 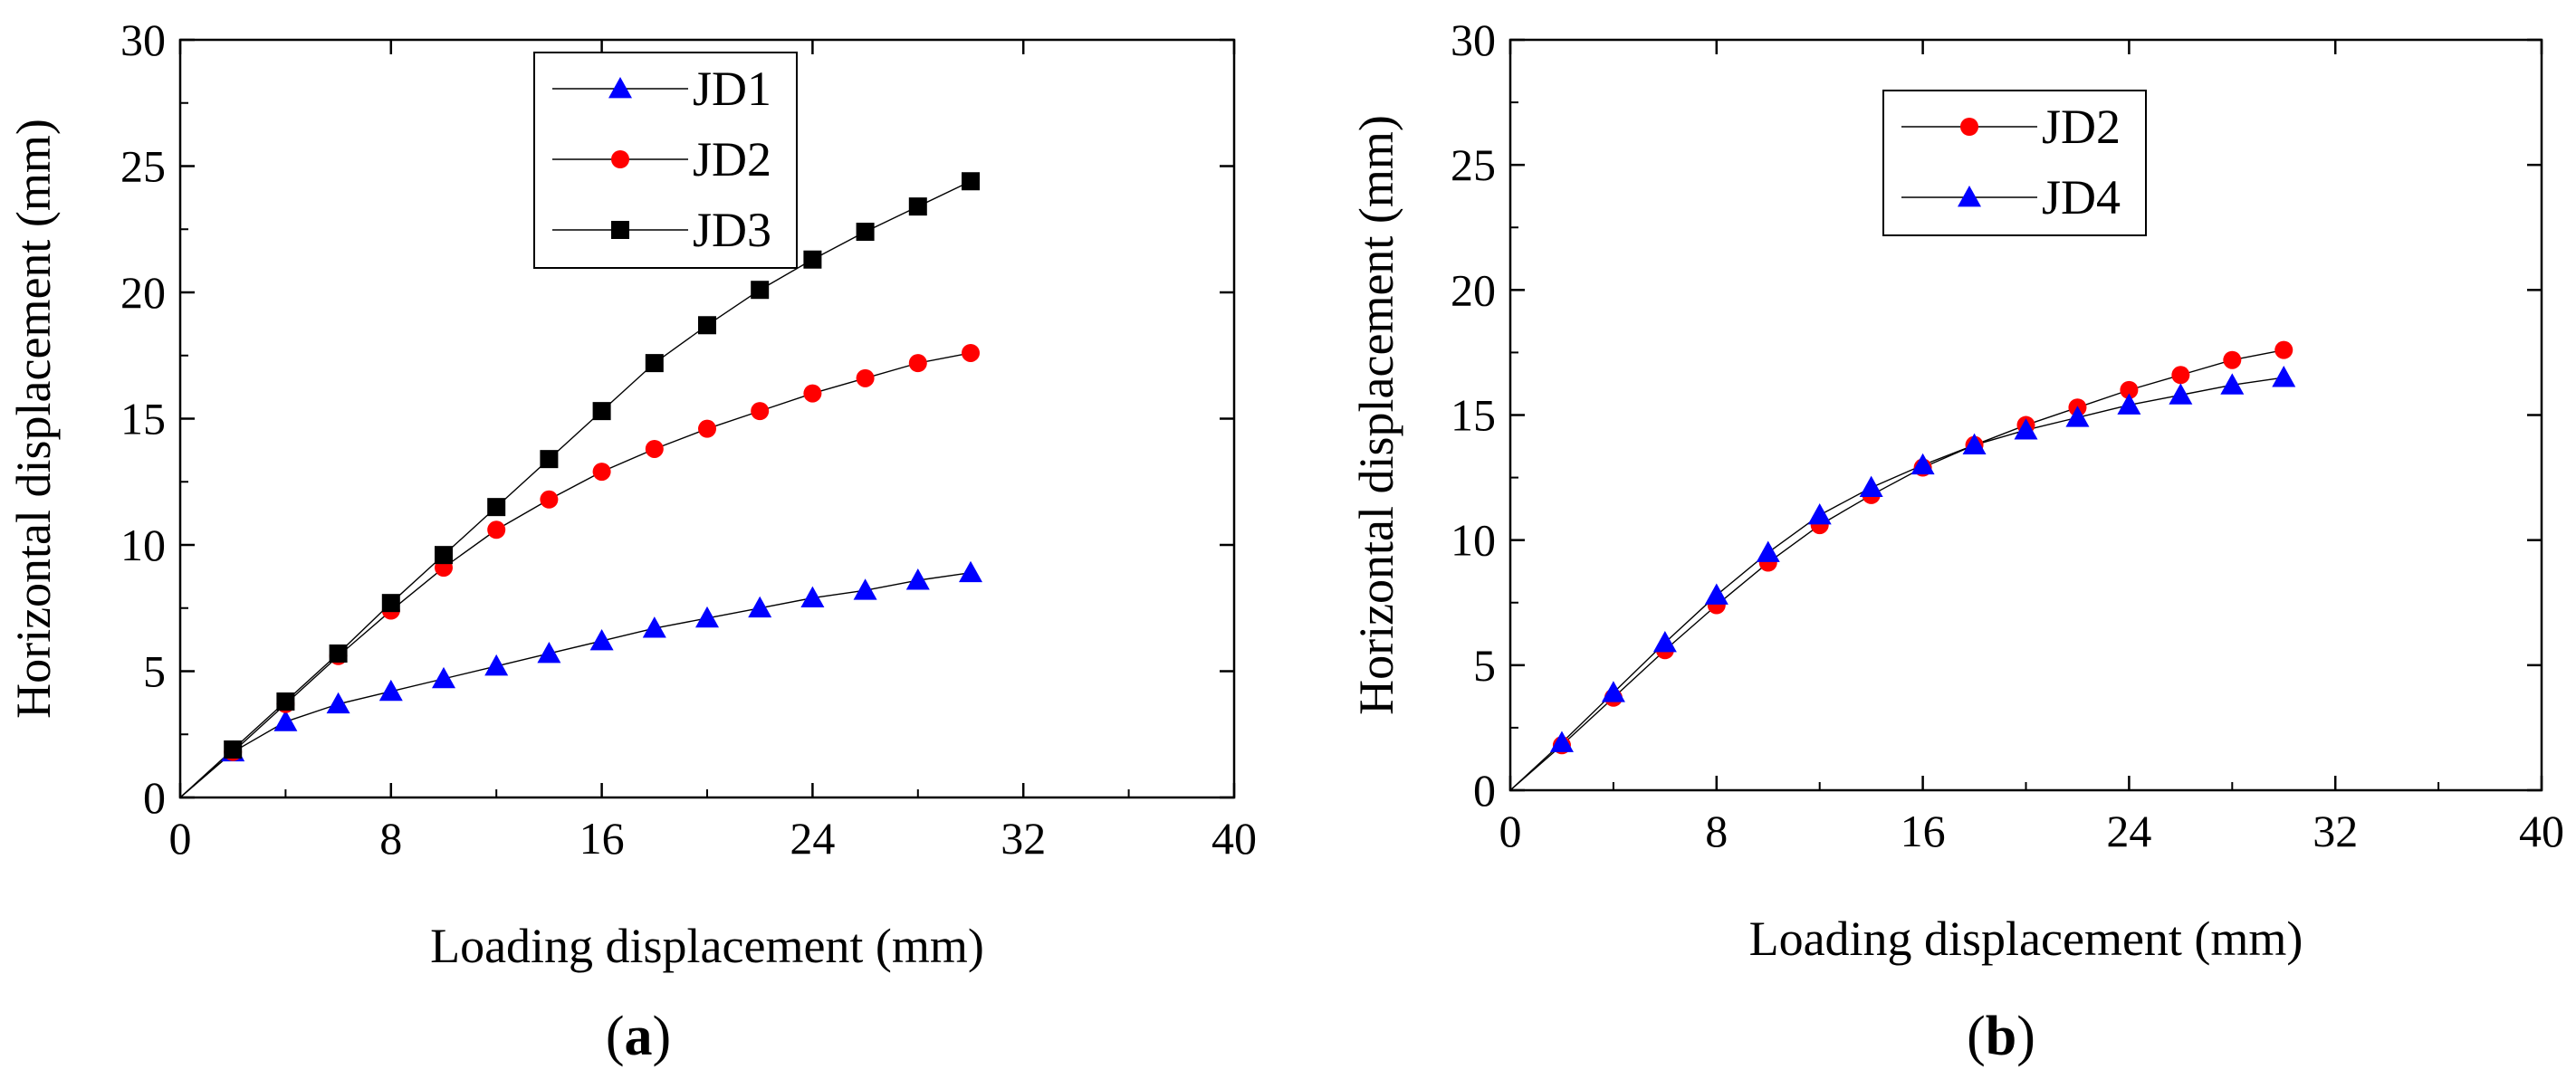 What do you see at coordinates (575, 685) in the screenshot?
I see `series-line-jd1` at bounding box center [575, 685].